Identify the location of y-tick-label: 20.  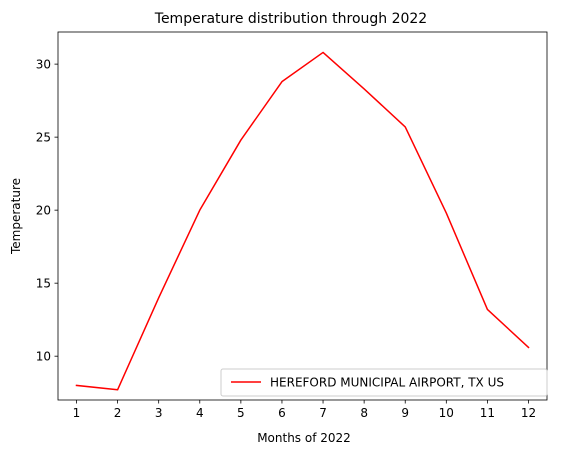
(43, 211).